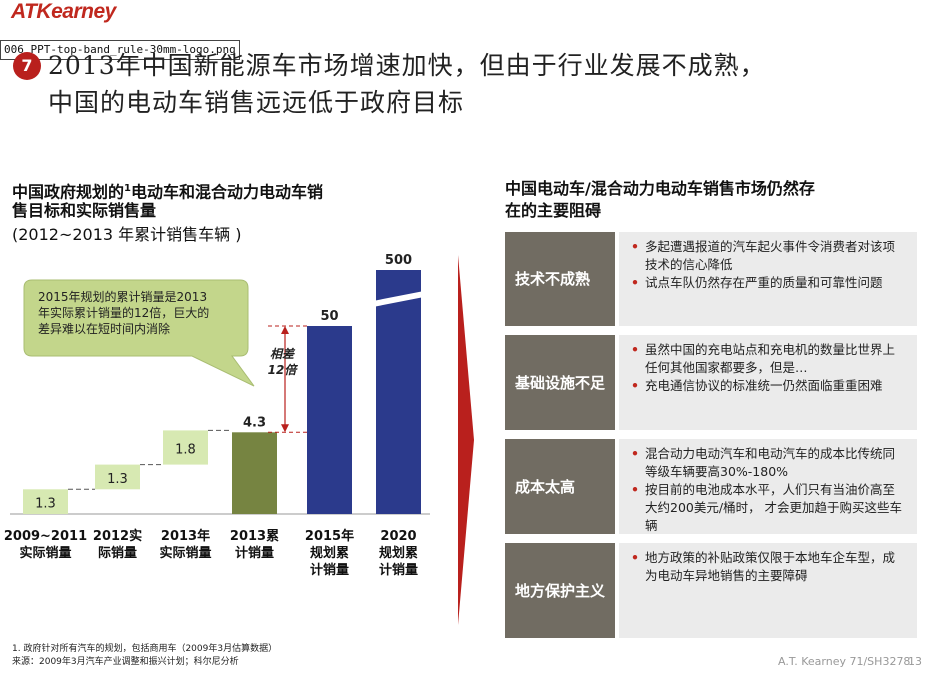 The width and height of the screenshot is (925, 673). What do you see at coordinates (285, 428) in the screenshot?
I see `gap-arrow-head-down` at bounding box center [285, 428].